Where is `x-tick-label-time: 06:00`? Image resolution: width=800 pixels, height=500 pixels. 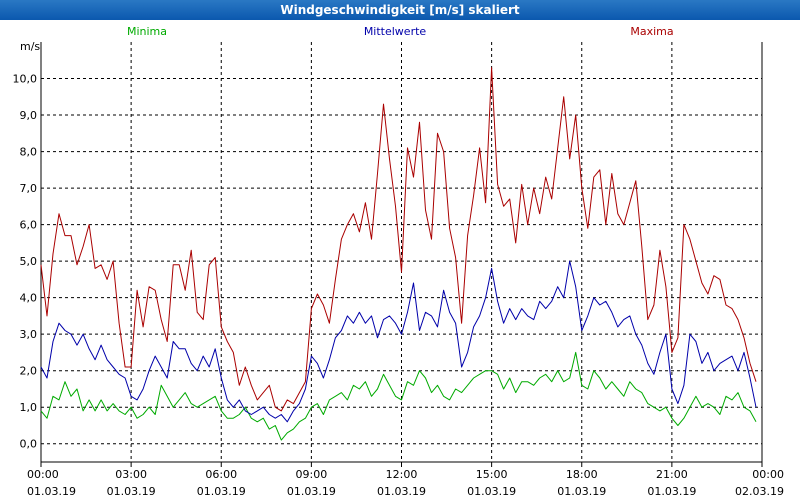
x-tick-label-time: 06:00 is located at coordinates (221, 474).